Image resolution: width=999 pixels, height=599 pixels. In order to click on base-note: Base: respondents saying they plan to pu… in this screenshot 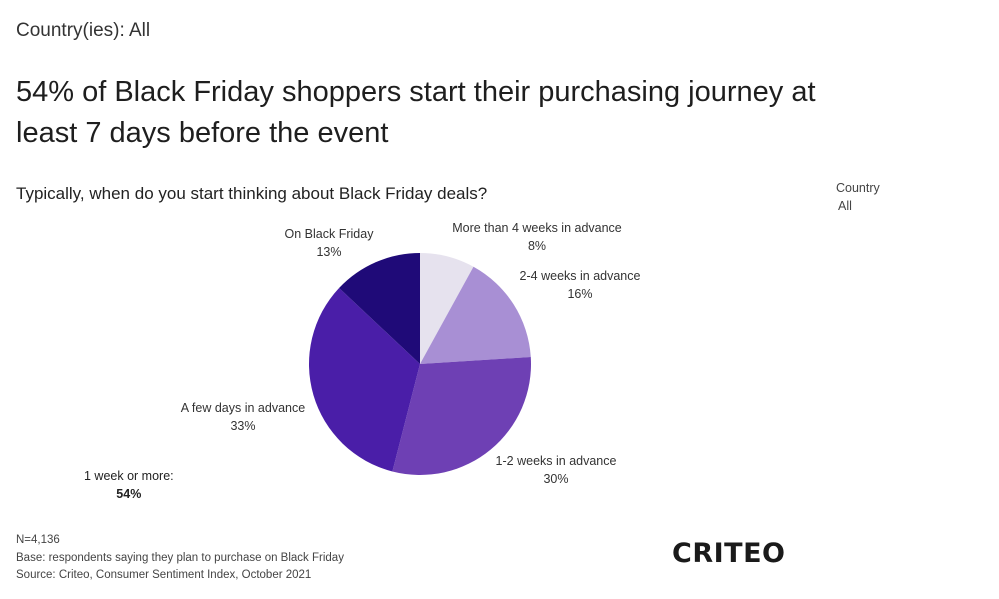, I will do `click(180, 557)`.